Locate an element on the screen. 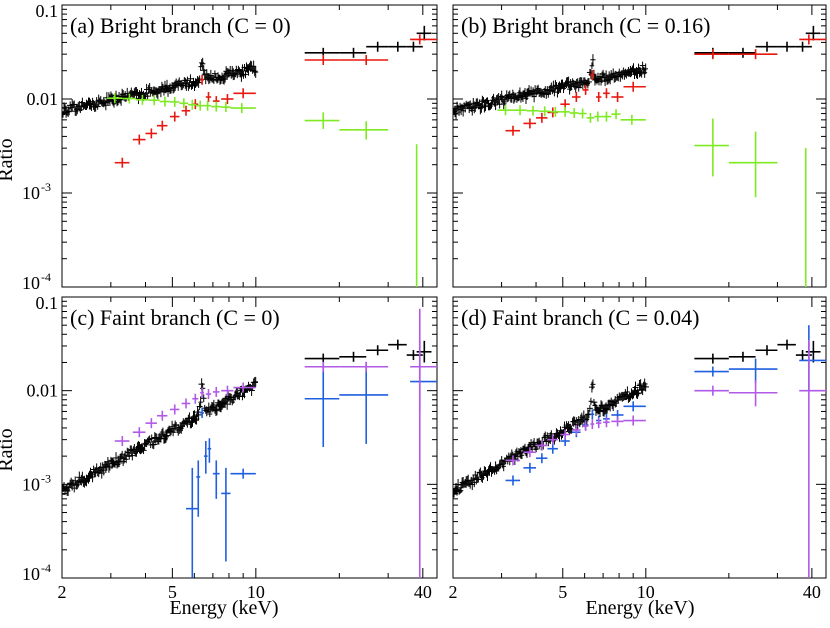 The width and height of the screenshot is (830, 628). panel-title: (d) Faint branch (C = 0.04) is located at coordinates (580, 317).